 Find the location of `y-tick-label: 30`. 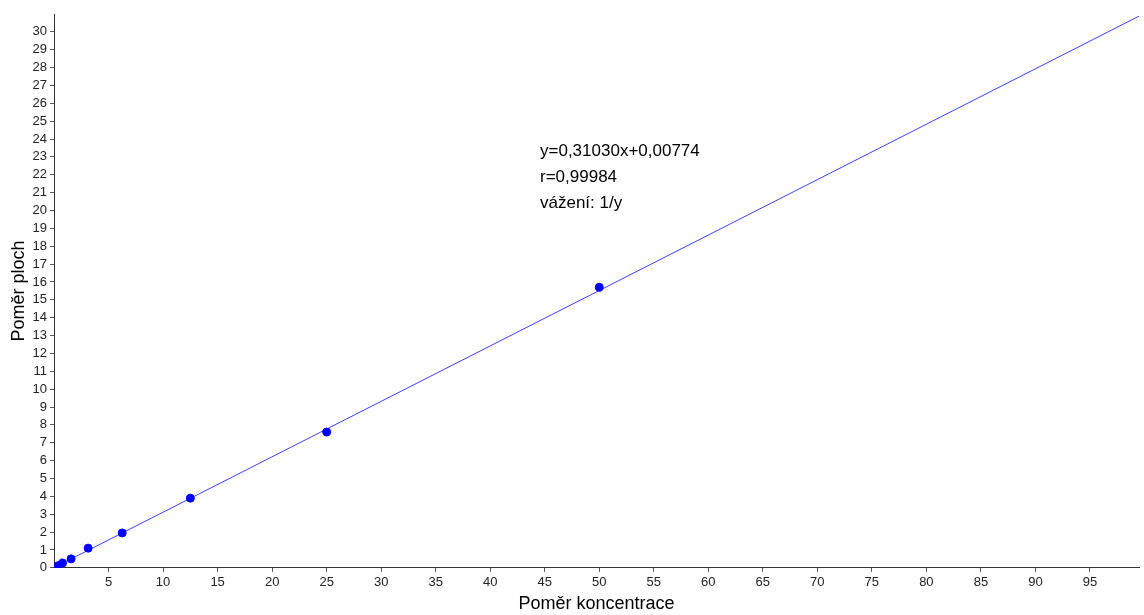

y-tick-label: 30 is located at coordinates (40, 31).